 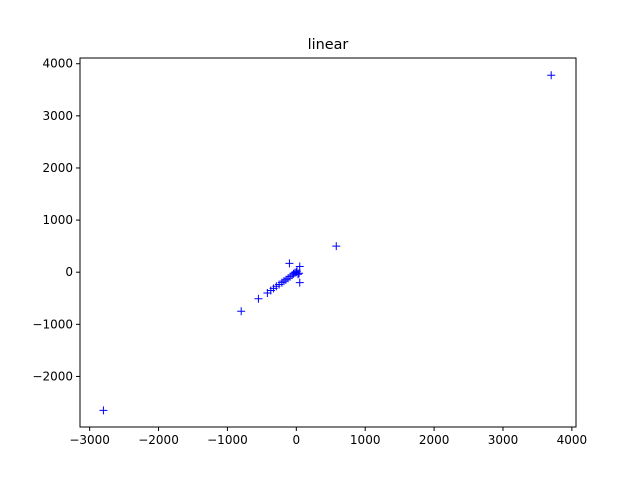 I want to click on x-tick-label: −2000, so click(x=158, y=440).